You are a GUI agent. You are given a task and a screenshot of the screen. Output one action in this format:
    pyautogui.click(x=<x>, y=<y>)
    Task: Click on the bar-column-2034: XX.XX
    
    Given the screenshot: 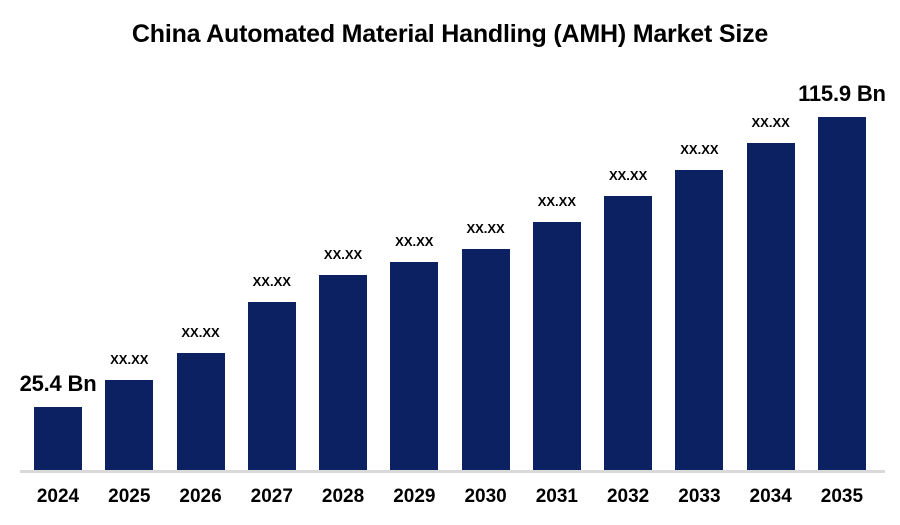 What is the action you would take?
    pyautogui.click(x=770, y=292)
    